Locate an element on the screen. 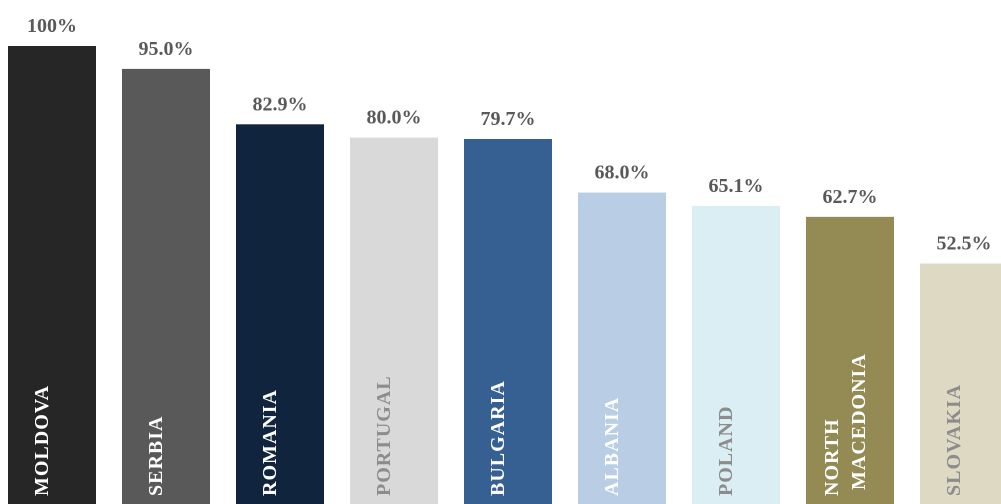  category-label: ALBANIA is located at coordinates (612, 446).